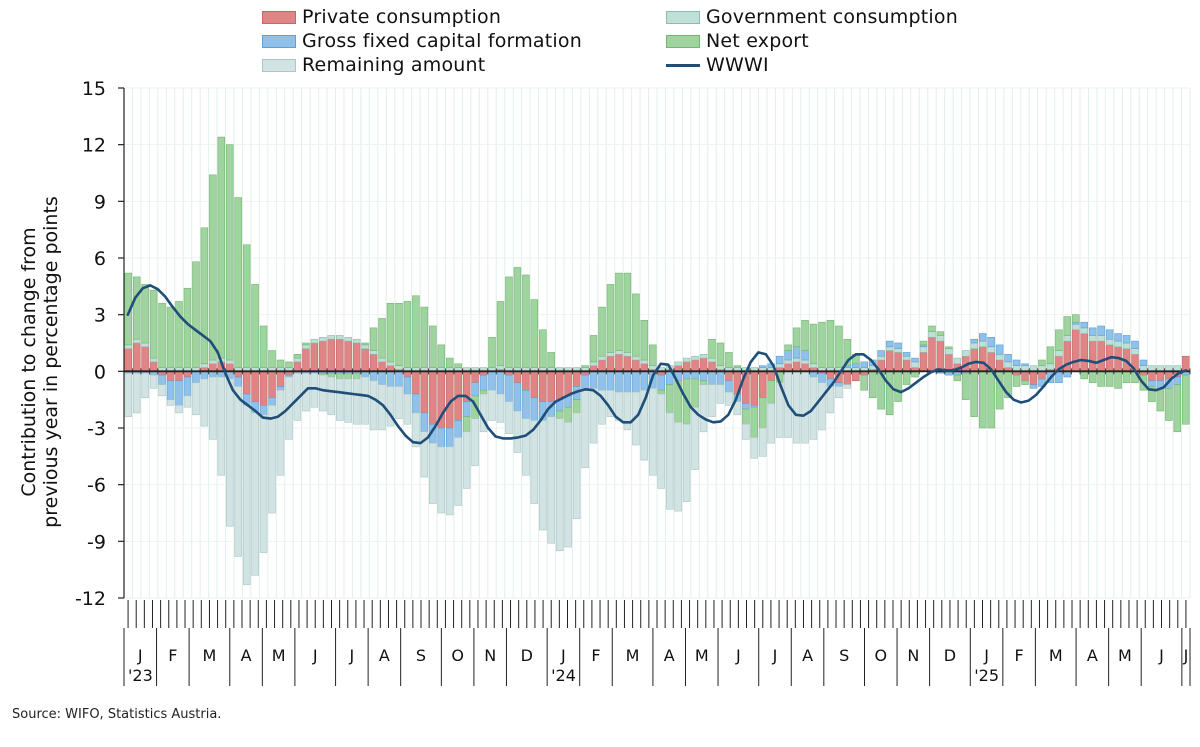  What do you see at coordinates (683, 17) in the screenshot?
I see `legend-swatch-gov` at bounding box center [683, 17].